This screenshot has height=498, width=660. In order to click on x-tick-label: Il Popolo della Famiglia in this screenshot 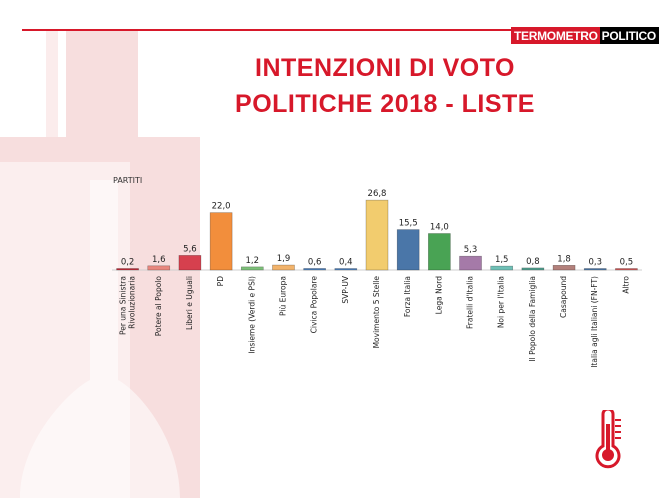, I will do `click(532, 319)`.